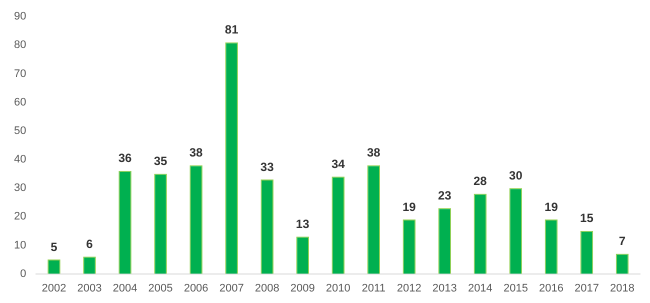 Image resolution: width=650 pixels, height=303 pixels. Describe the element at coordinates (20, 130) in the screenshot. I see `y-tick-label: 50` at that location.